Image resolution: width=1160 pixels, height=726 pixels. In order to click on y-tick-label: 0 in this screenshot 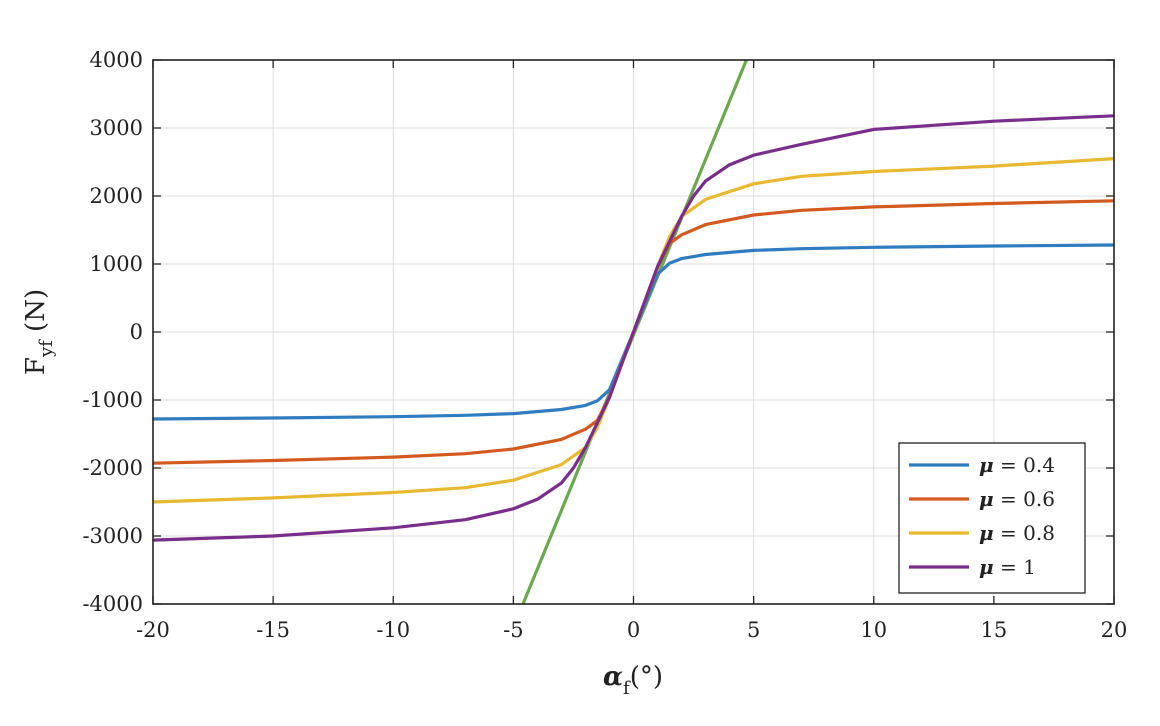, I will do `click(136, 332)`.